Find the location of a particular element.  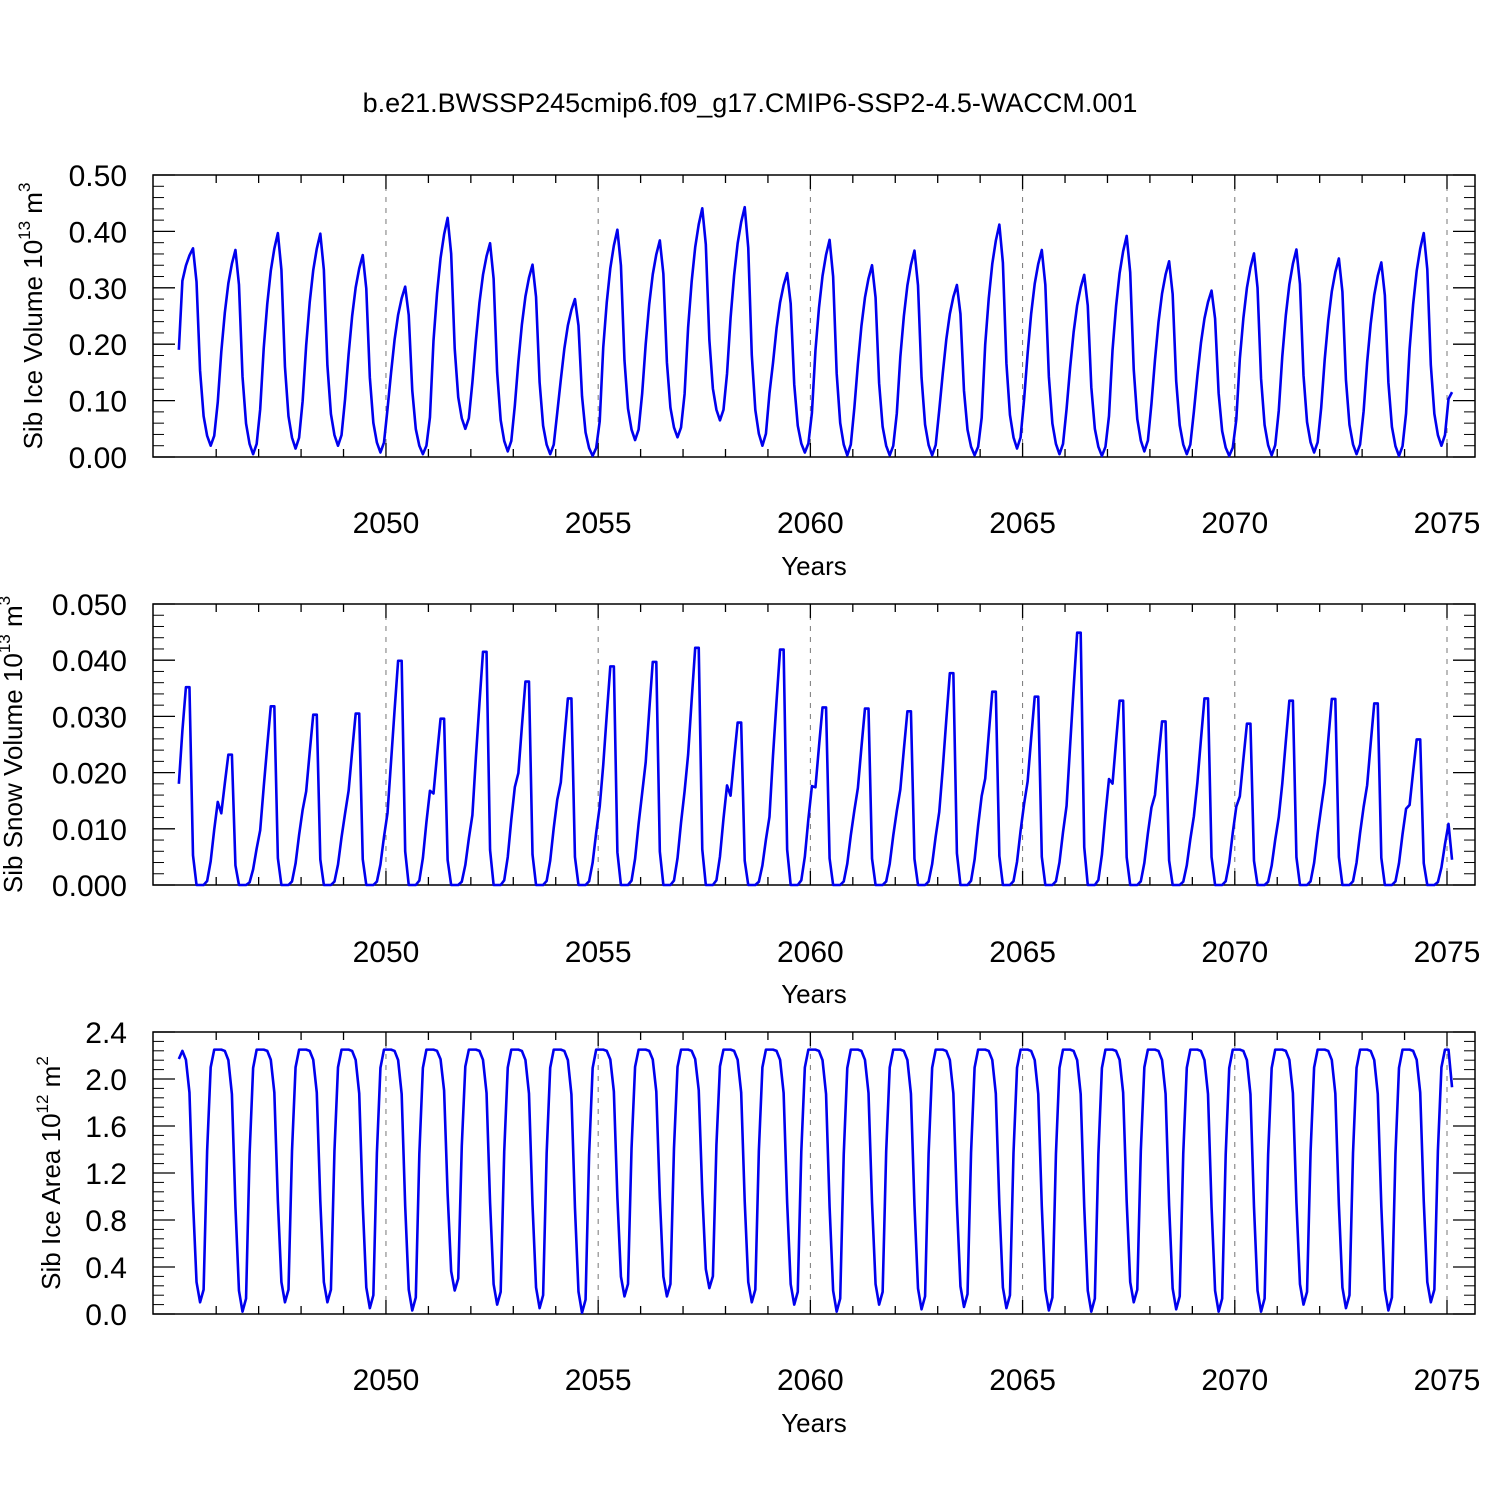

y-title-exponent: 12 is located at coordinates (42, 1104).